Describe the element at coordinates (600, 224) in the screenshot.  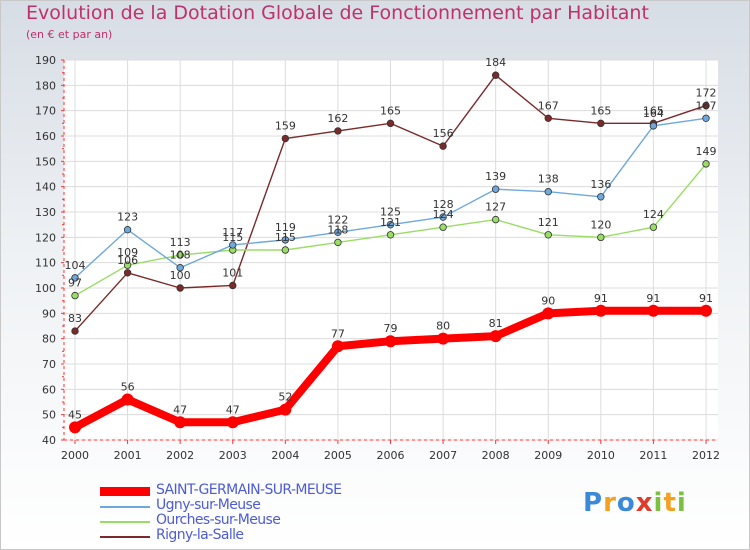
I see `data-label: 120` at that location.